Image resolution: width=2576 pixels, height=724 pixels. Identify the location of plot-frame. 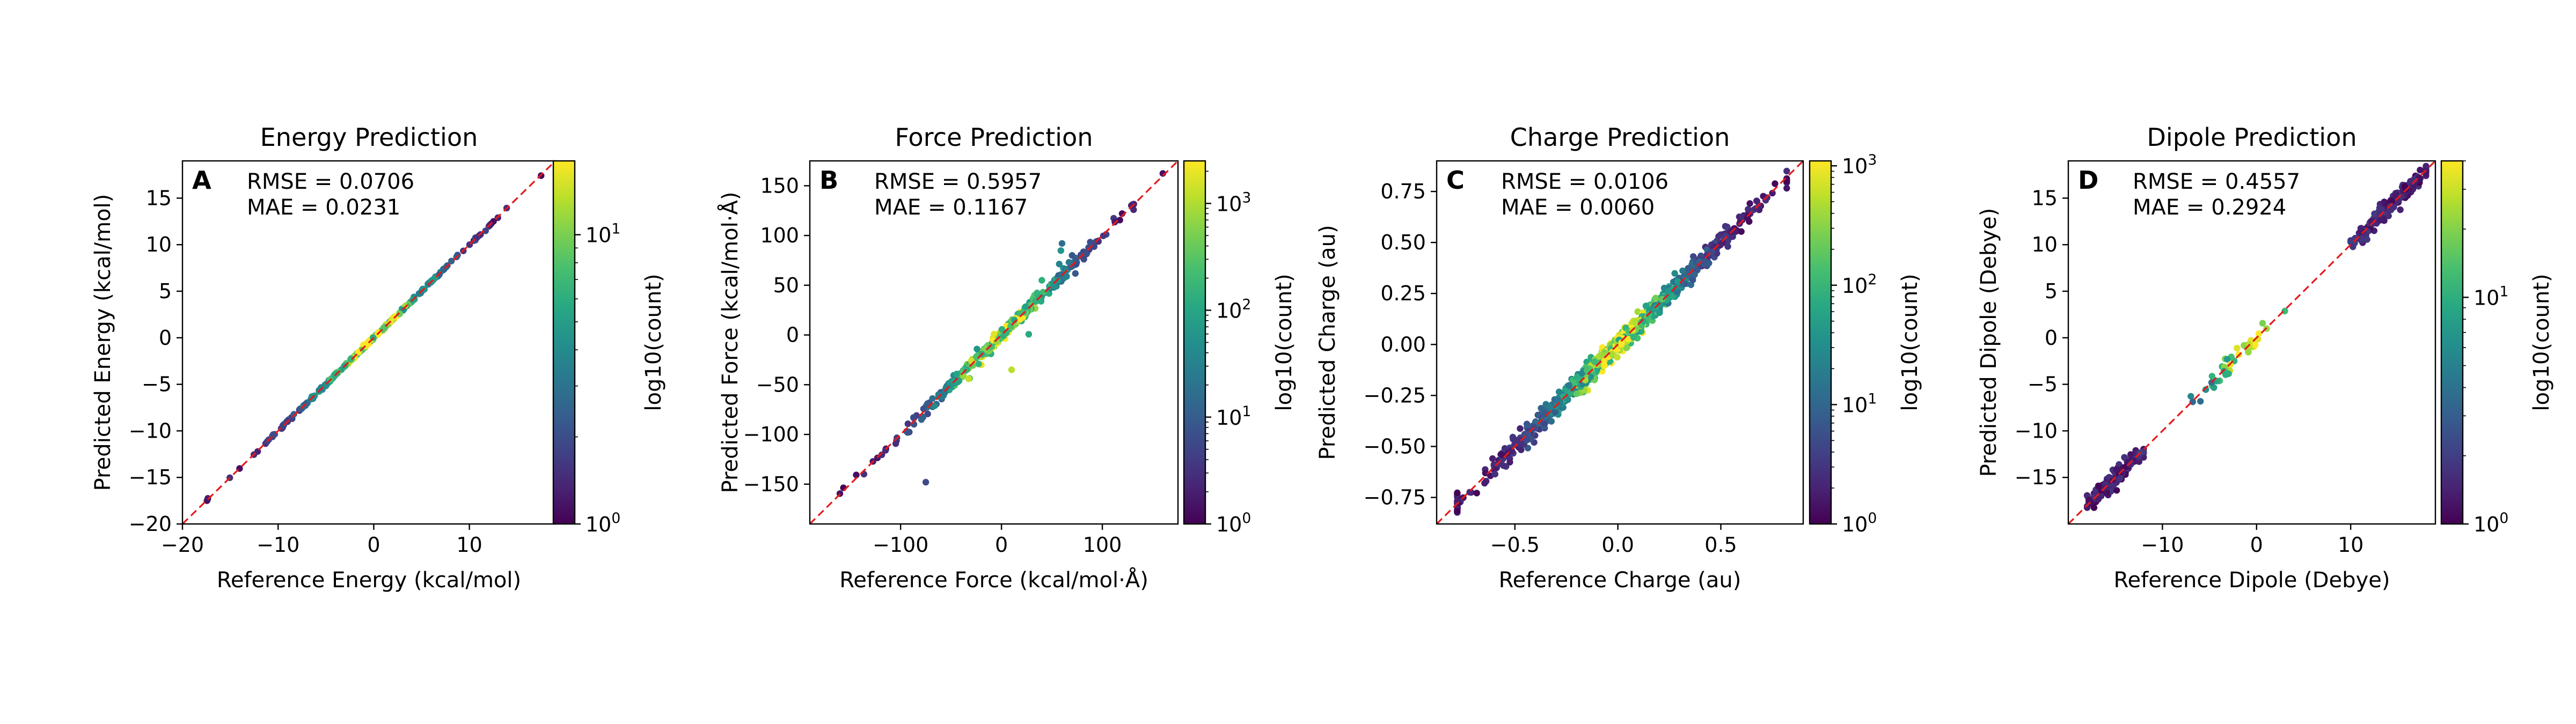
(1620, 342).